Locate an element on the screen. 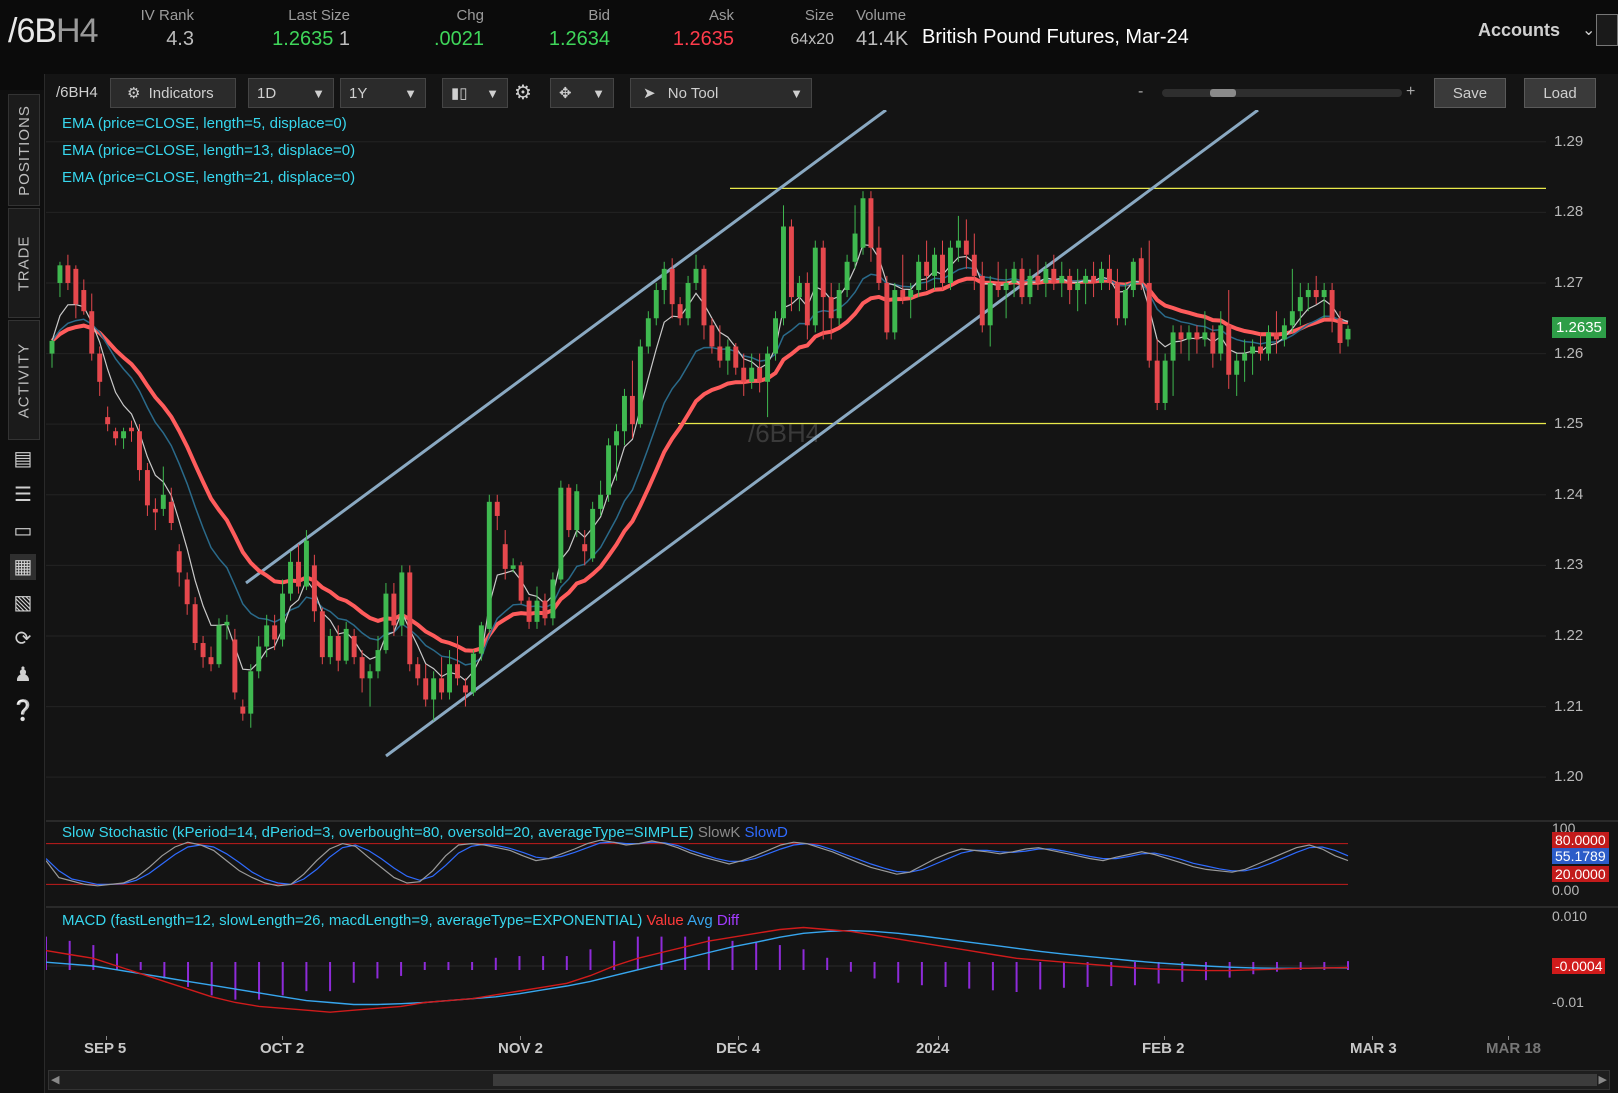 The width and height of the screenshot is (1618, 1093). time-axis: SEP 5 OCT 2 NOV 2 DEC 4 2024 FEB 2 MAR 3 MAR 18 is located at coordinates (832, 1051).